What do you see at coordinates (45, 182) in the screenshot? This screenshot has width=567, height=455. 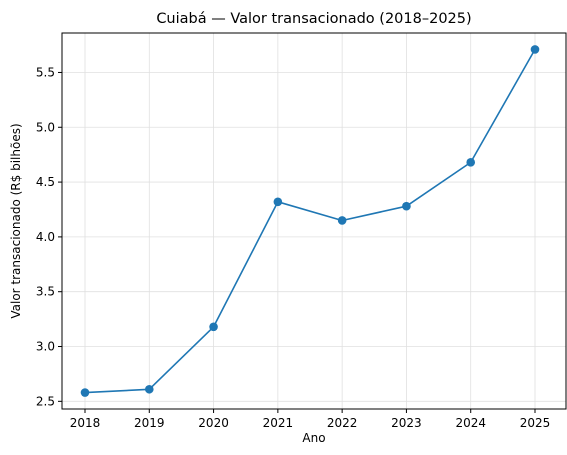 I see `y-tick-label: 4.5` at bounding box center [45, 182].